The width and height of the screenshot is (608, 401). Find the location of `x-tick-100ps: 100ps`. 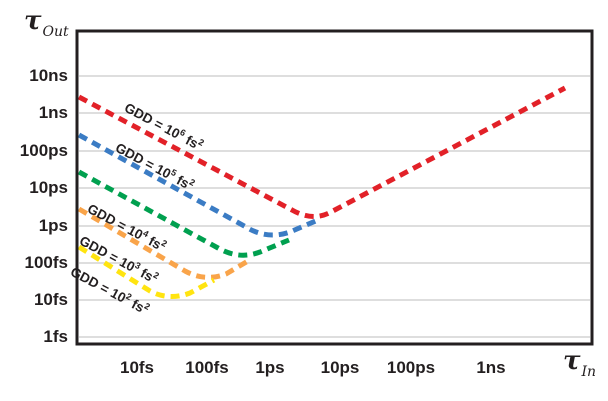

x-tick-100ps: 100ps is located at coordinates (411, 367).